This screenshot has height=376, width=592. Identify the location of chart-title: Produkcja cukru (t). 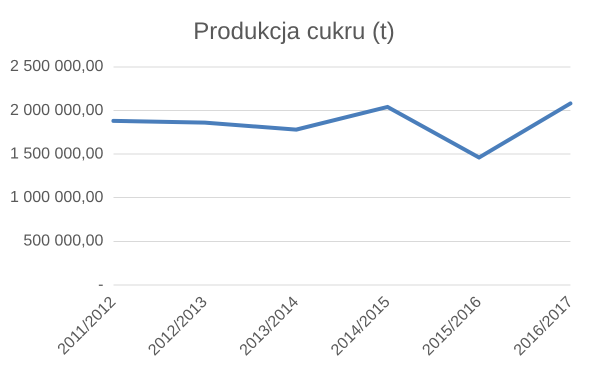
(294, 32).